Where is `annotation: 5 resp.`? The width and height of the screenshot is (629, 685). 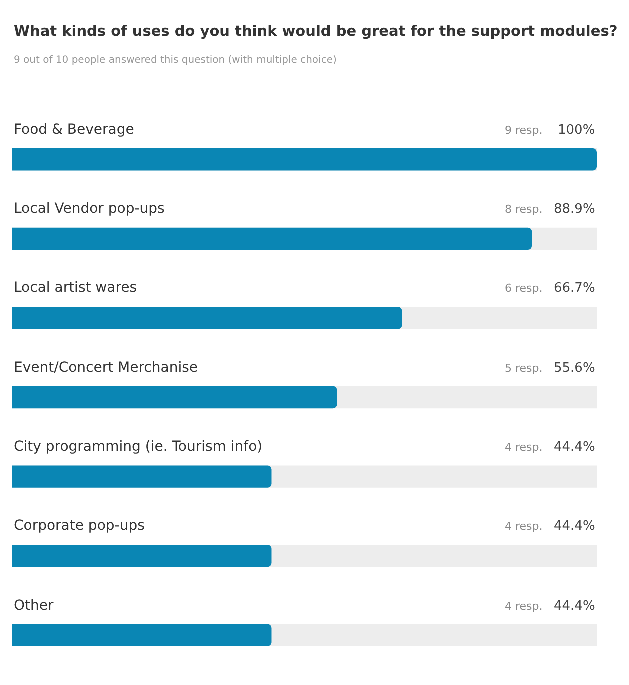 annotation: 5 resp. is located at coordinates (524, 368).